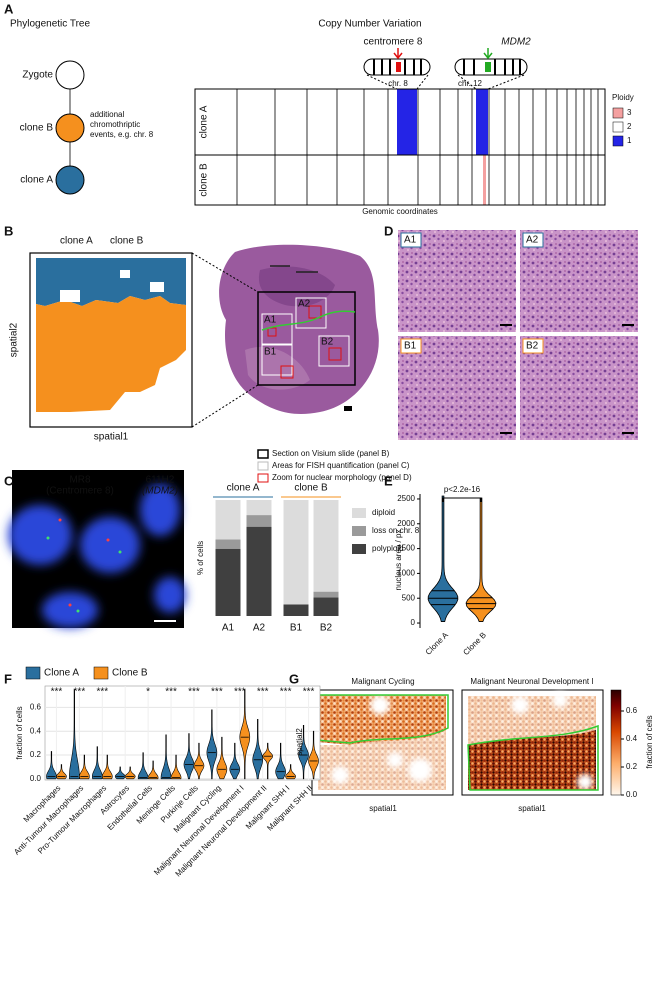 Image resolution: width=661 pixels, height=994 pixels. Describe the element at coordinates (37, 75) in the screenshot. I see `node-label: Zygote` at that location.